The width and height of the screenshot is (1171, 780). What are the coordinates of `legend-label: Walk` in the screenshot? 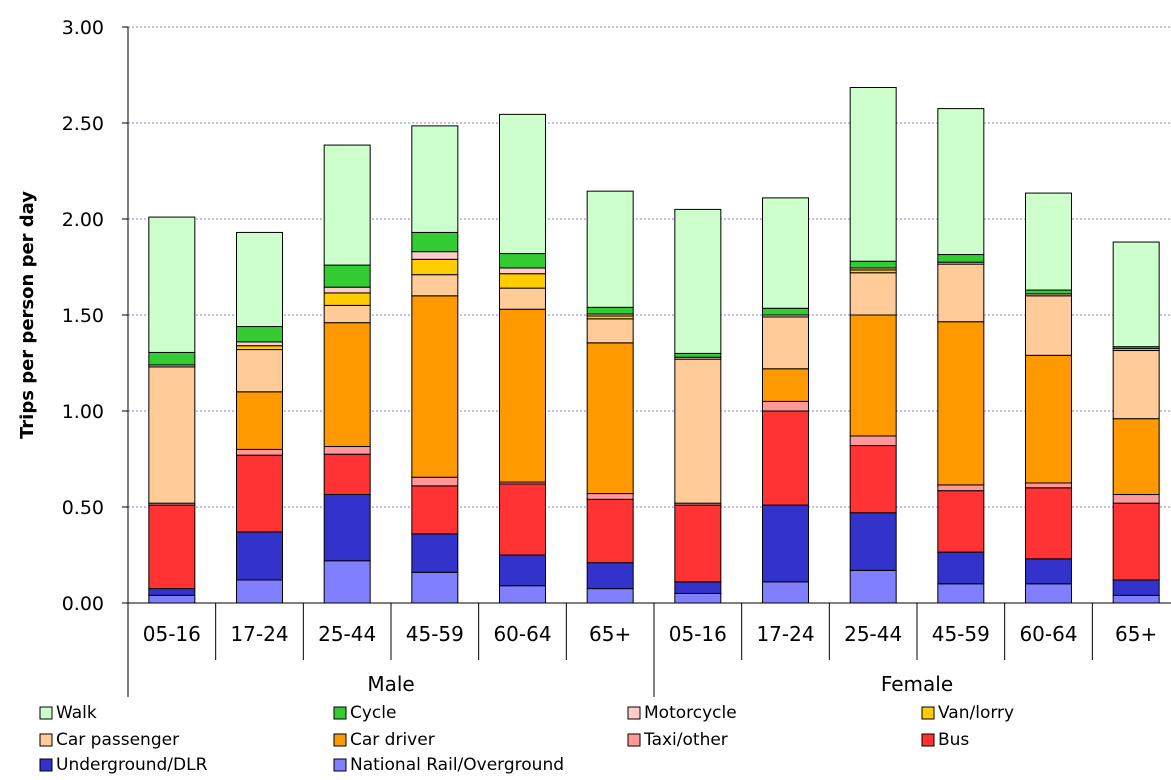 It's located at (76, 713).